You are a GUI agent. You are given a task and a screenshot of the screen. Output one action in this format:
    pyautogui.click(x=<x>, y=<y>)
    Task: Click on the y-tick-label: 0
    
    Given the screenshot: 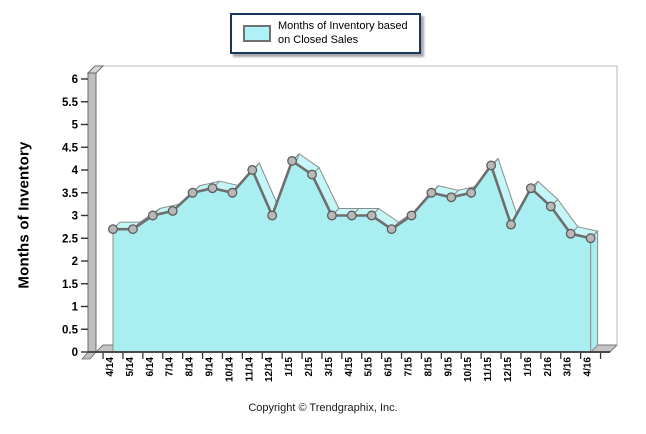 What is the action you would take?
    pyautogui.click(x=75, y=353)
    